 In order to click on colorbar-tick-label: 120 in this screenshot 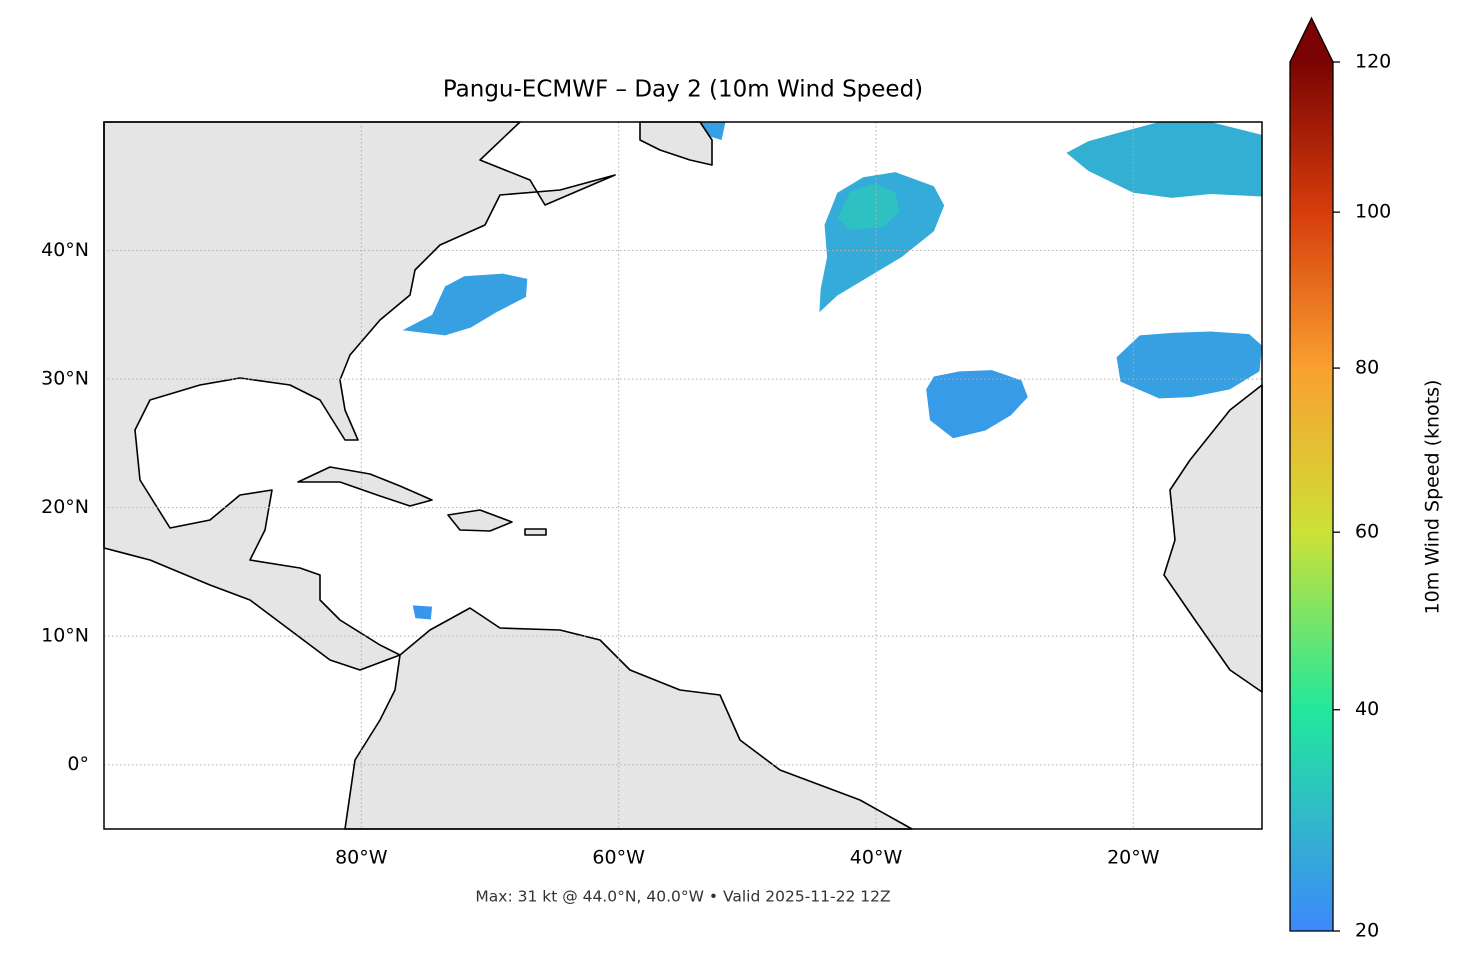, I will do `click(1373, 62)`.